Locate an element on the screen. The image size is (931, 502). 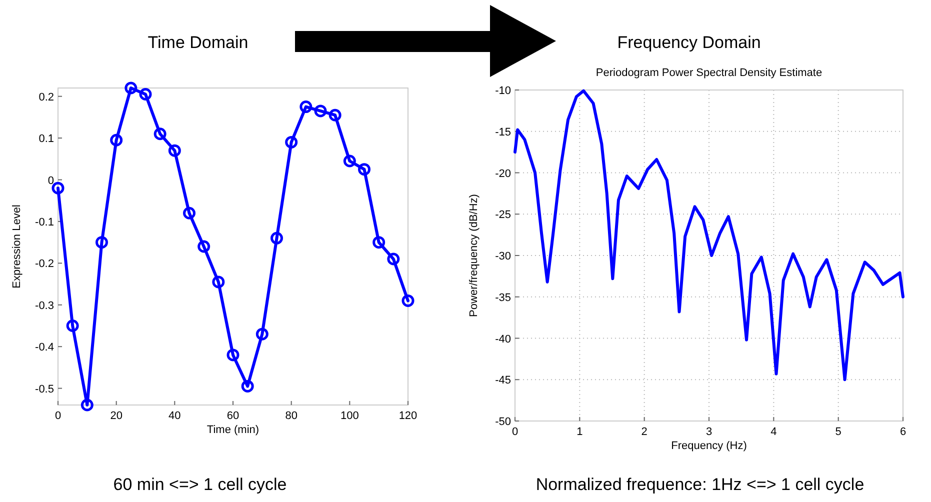
x-tick-label: 120 is located at coordinates (408, 416).